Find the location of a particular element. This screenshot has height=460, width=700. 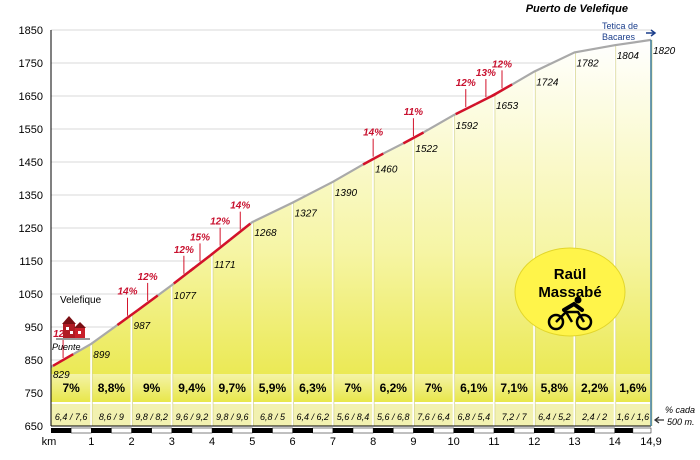

y-tick-label: 1050 is located at coordinates (31, 295).